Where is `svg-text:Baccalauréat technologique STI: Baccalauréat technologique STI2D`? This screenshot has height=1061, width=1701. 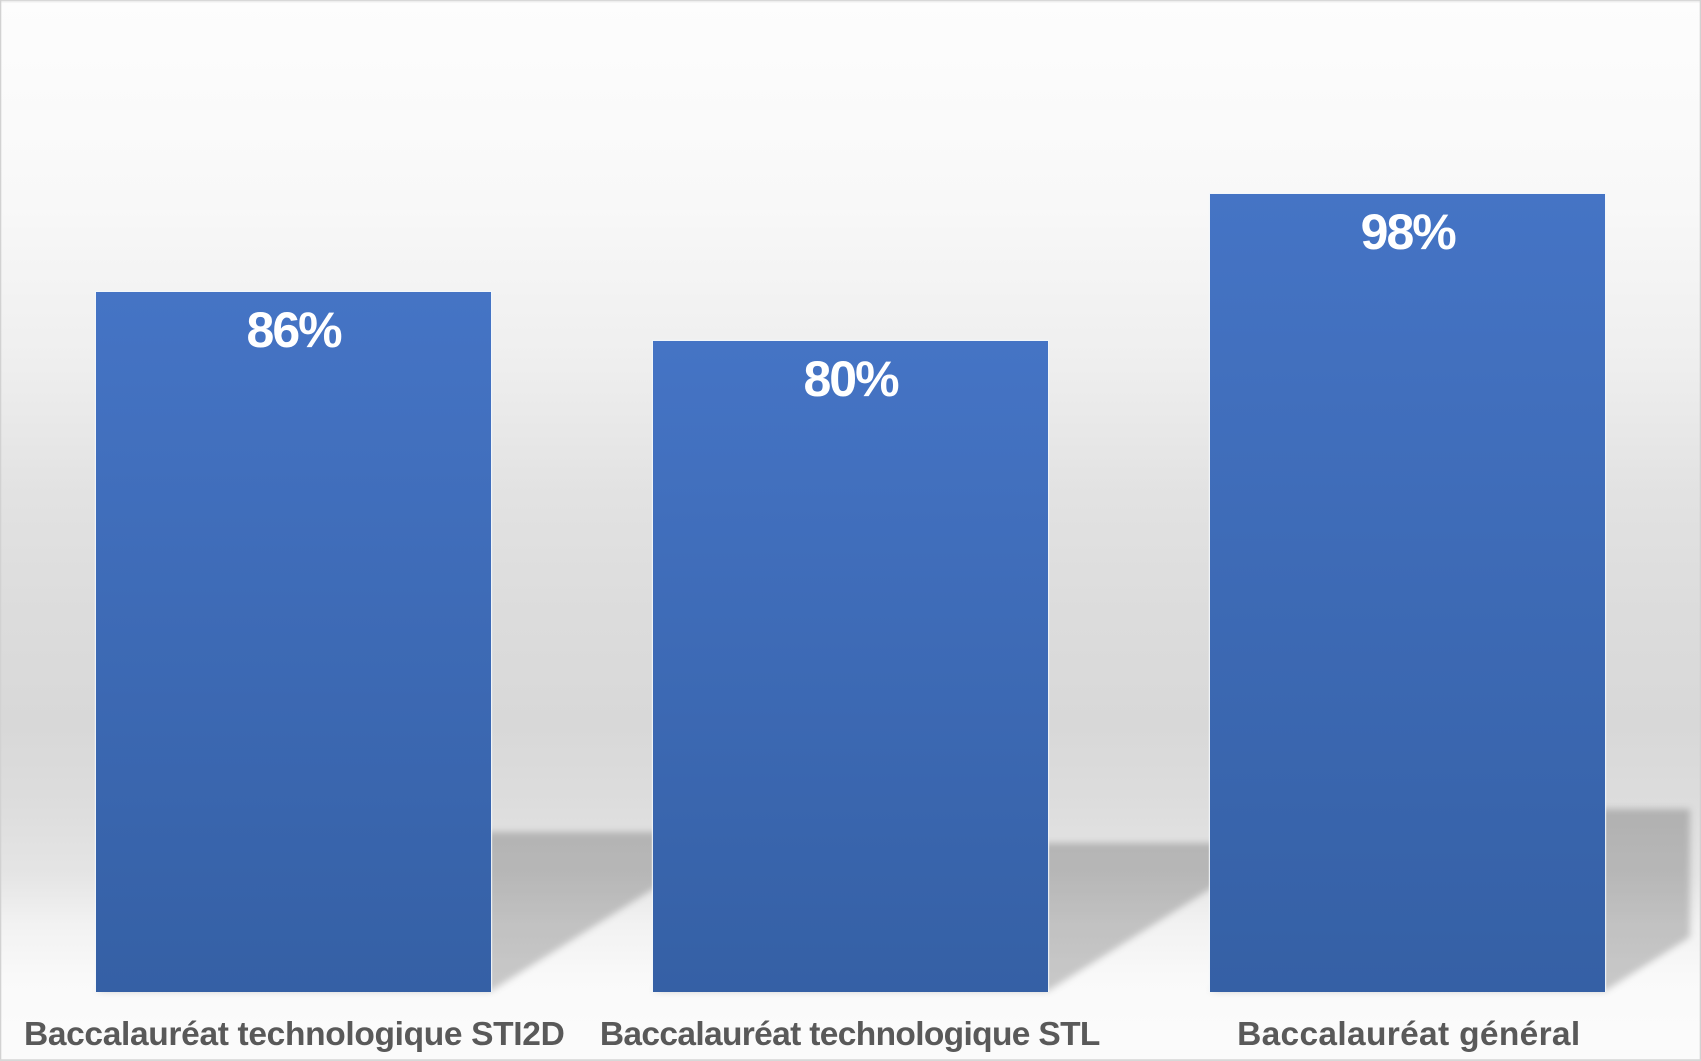 svg-text:Baccalauréat technologique STI: Baccalauréat technologique STI2D is located at coordinates (294, 1034).